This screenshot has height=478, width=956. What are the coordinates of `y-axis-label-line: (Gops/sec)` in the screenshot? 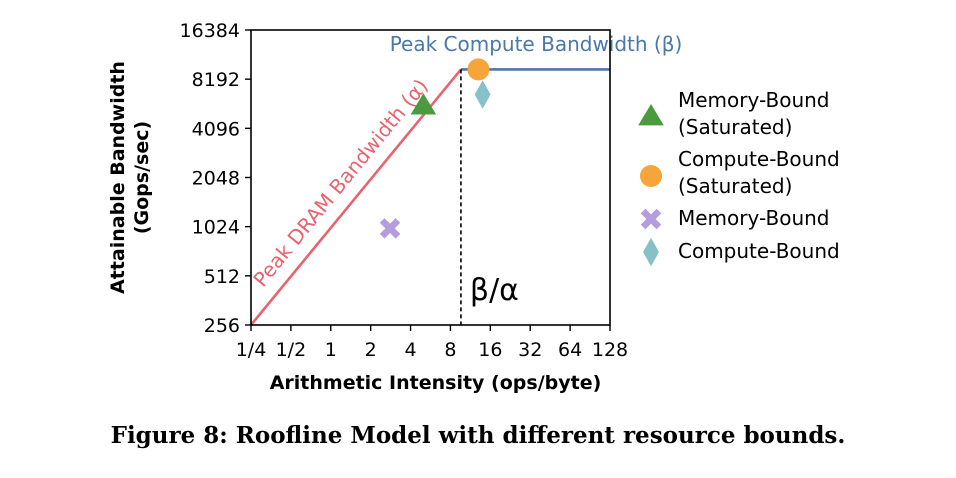 It's located at (142, 177).